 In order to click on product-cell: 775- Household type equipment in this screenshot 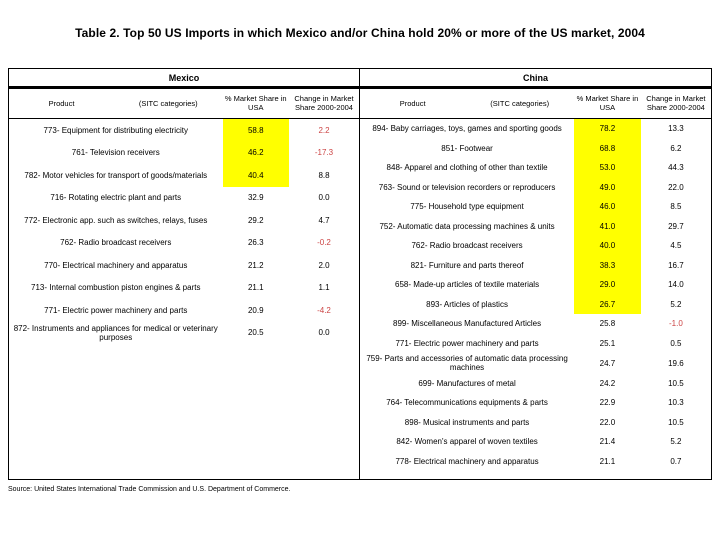, I will do `click(467, 207)`.